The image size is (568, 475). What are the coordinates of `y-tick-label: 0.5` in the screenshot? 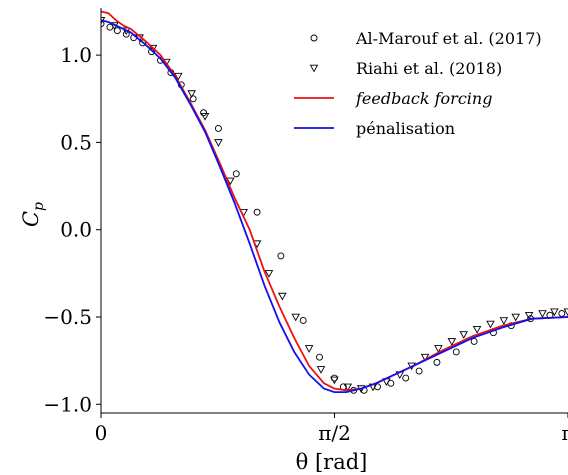 It's located at (76, 142).